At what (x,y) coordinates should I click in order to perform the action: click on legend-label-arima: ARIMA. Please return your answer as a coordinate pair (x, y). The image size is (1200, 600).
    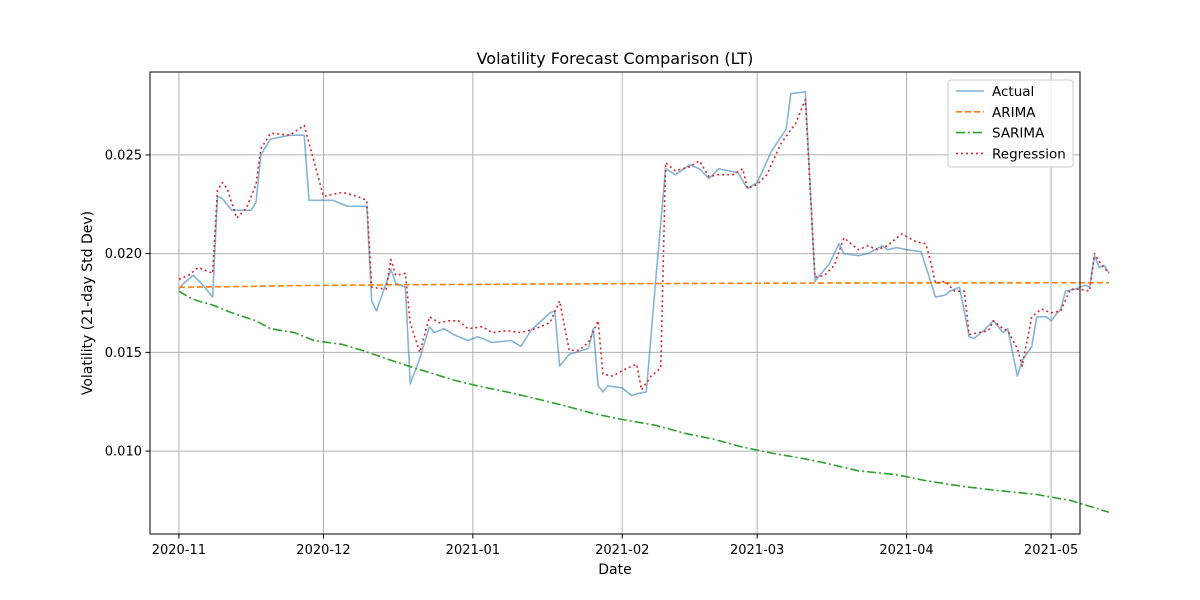
    Looking at the image, I should click on (1014, 113).